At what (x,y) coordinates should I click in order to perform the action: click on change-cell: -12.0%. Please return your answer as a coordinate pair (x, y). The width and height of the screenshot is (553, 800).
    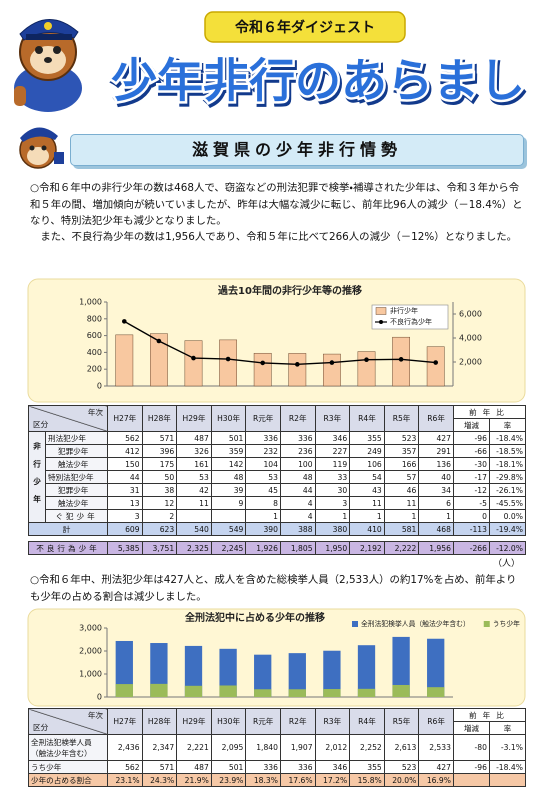
    Looking at the image, I should click on (507, 548).